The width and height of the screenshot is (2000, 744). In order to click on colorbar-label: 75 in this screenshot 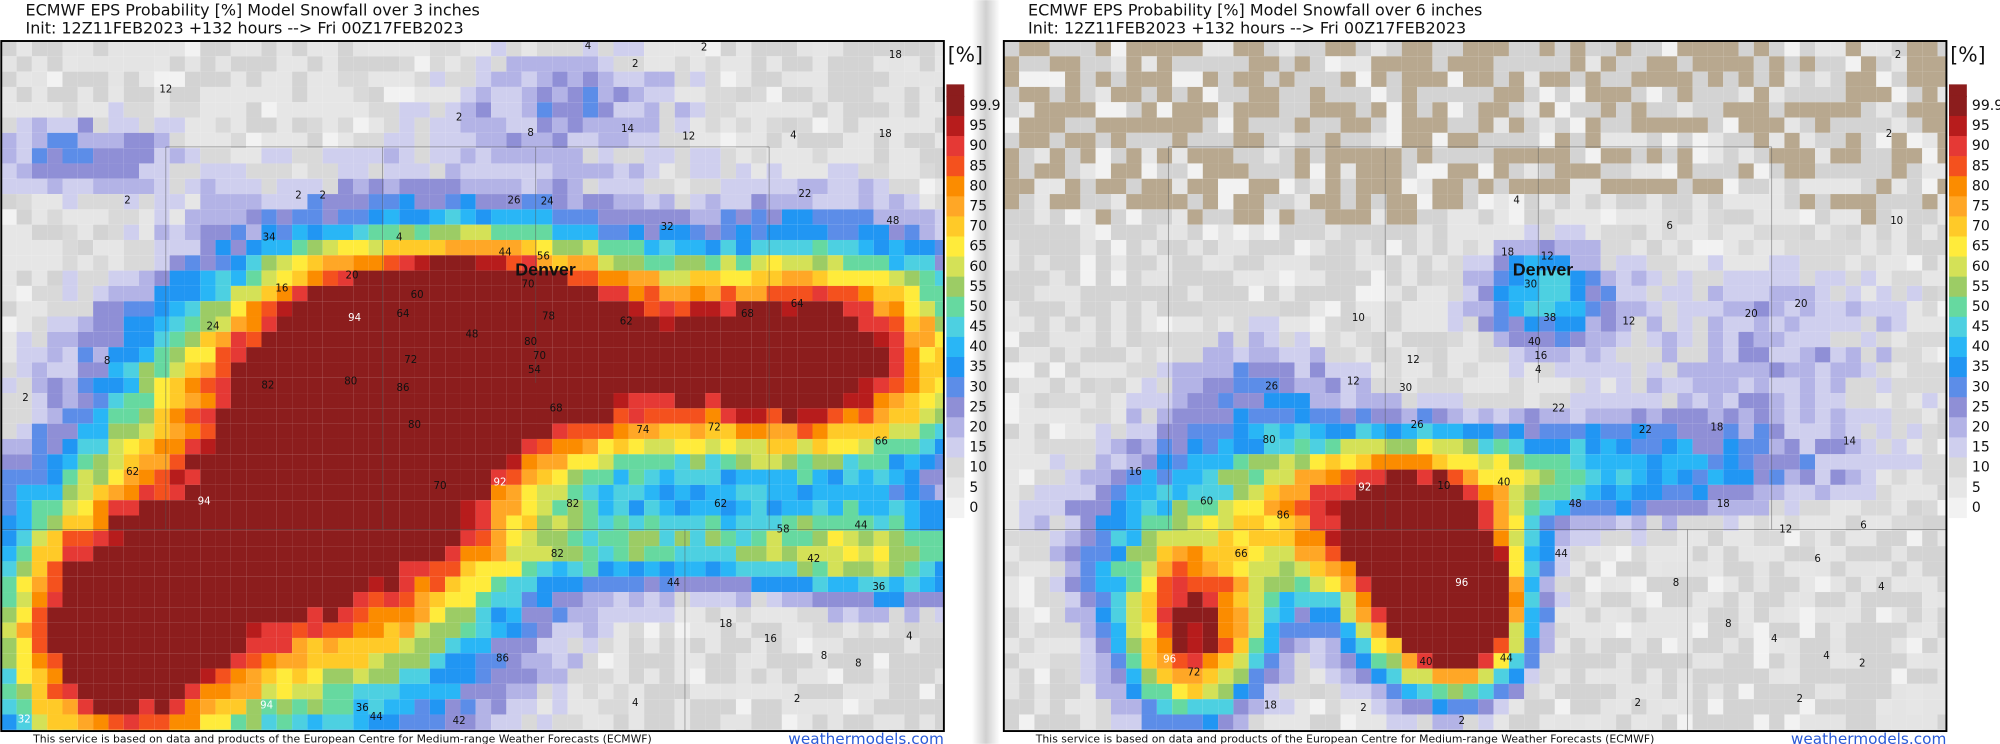, I will do `click(978, 207)`.